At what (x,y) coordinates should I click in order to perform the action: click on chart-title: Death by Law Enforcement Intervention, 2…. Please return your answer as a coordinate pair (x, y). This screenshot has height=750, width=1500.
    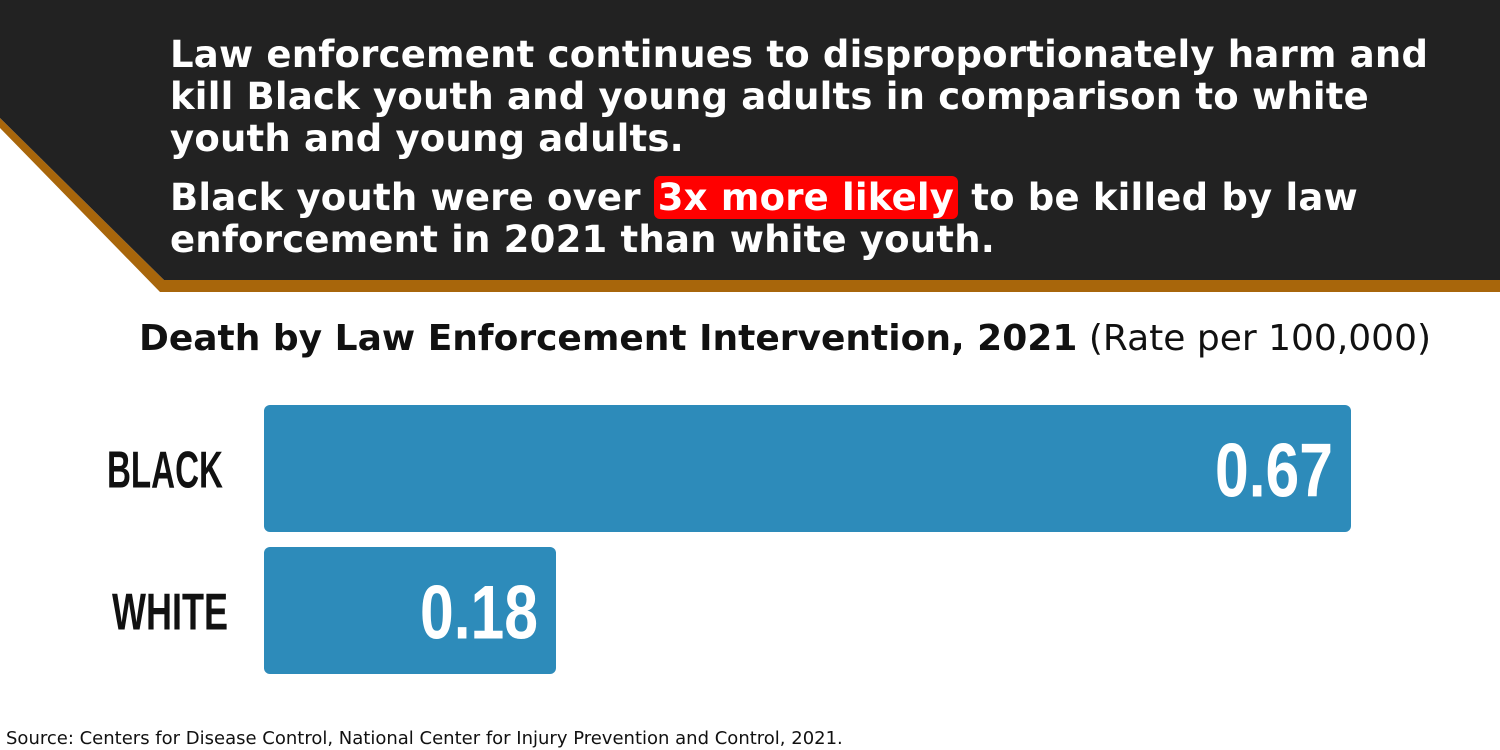
    Looking at the image, I should click on (750, 338).